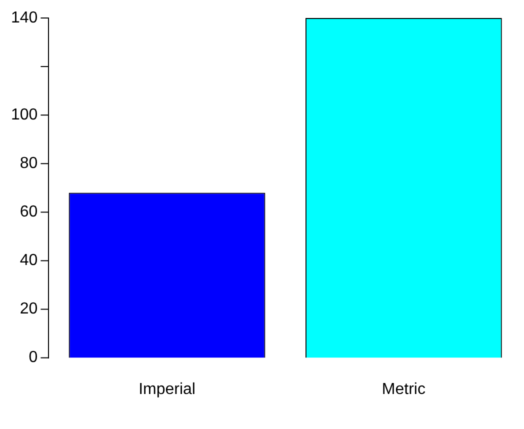 The image size is (524, 429). What do you see at coordinates (29, 163) in the screenshot?
I see `y-tick-label: 80` at bounding box center [29, 163].